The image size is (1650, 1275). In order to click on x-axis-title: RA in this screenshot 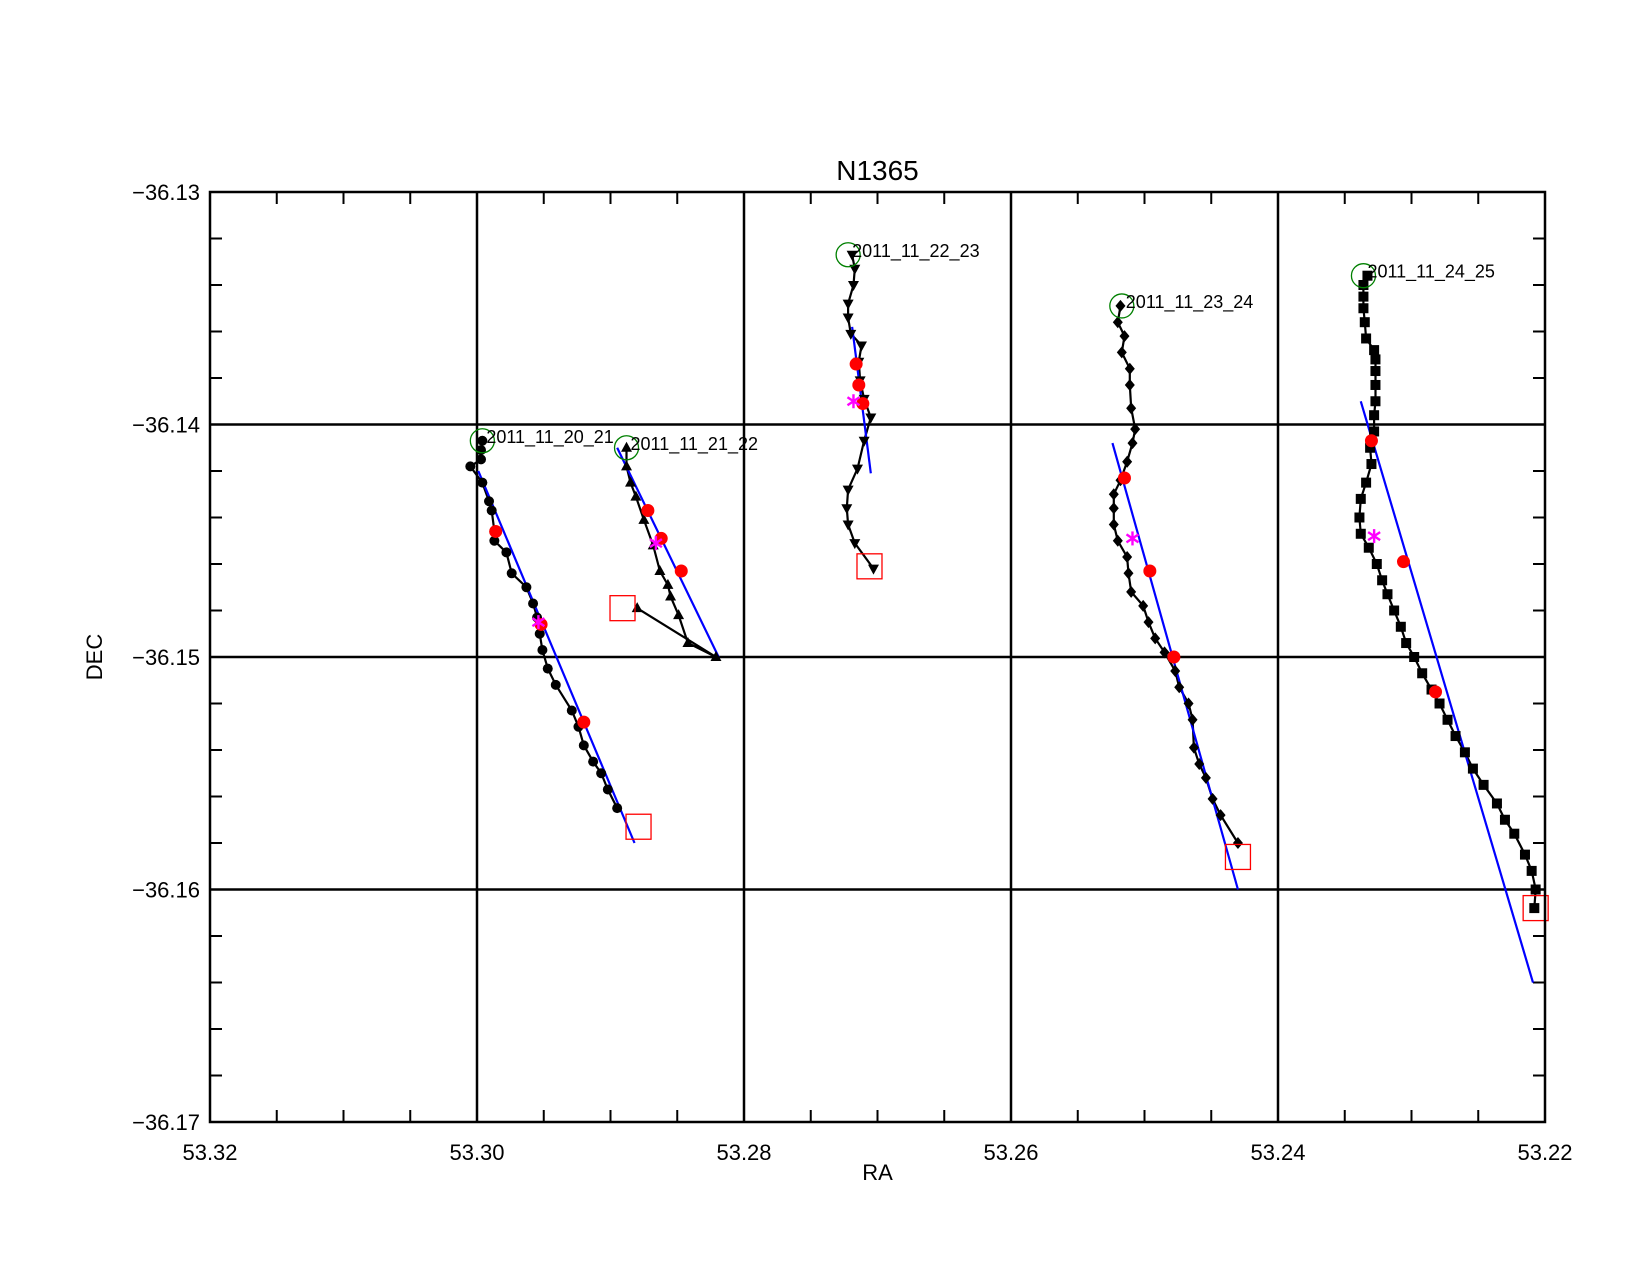, I will do `click(877, 1172)`.